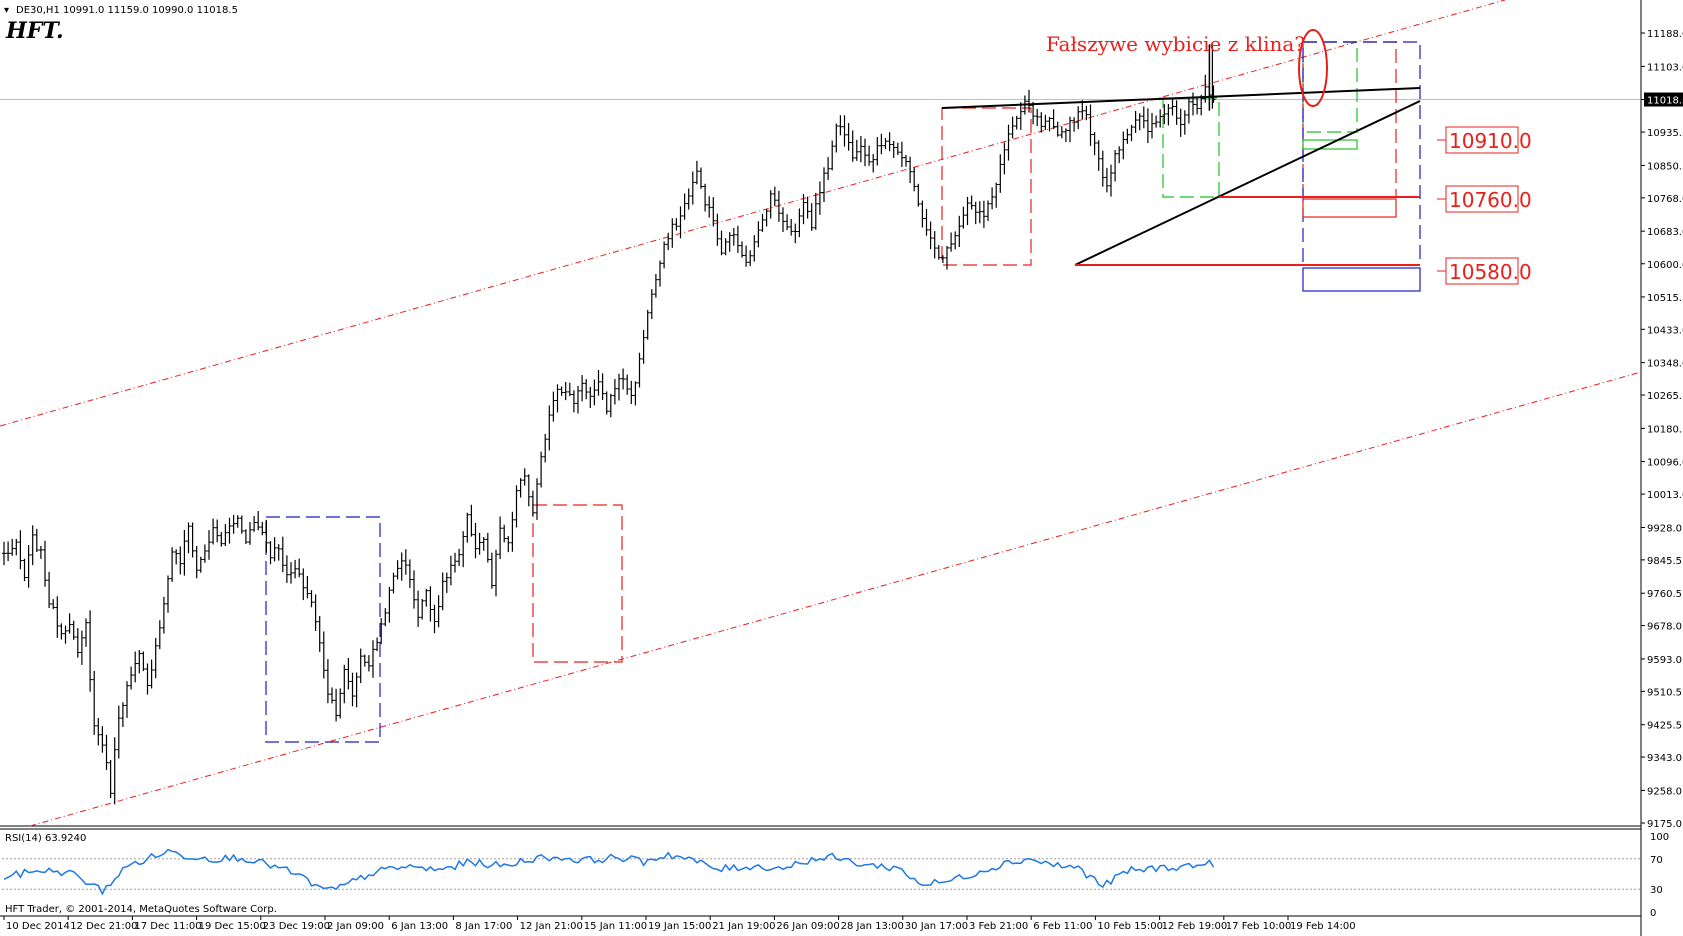 This screenshot has height=936, width=1683. I want to click on price-tick-label: 9678.0, so click(1664, 627).